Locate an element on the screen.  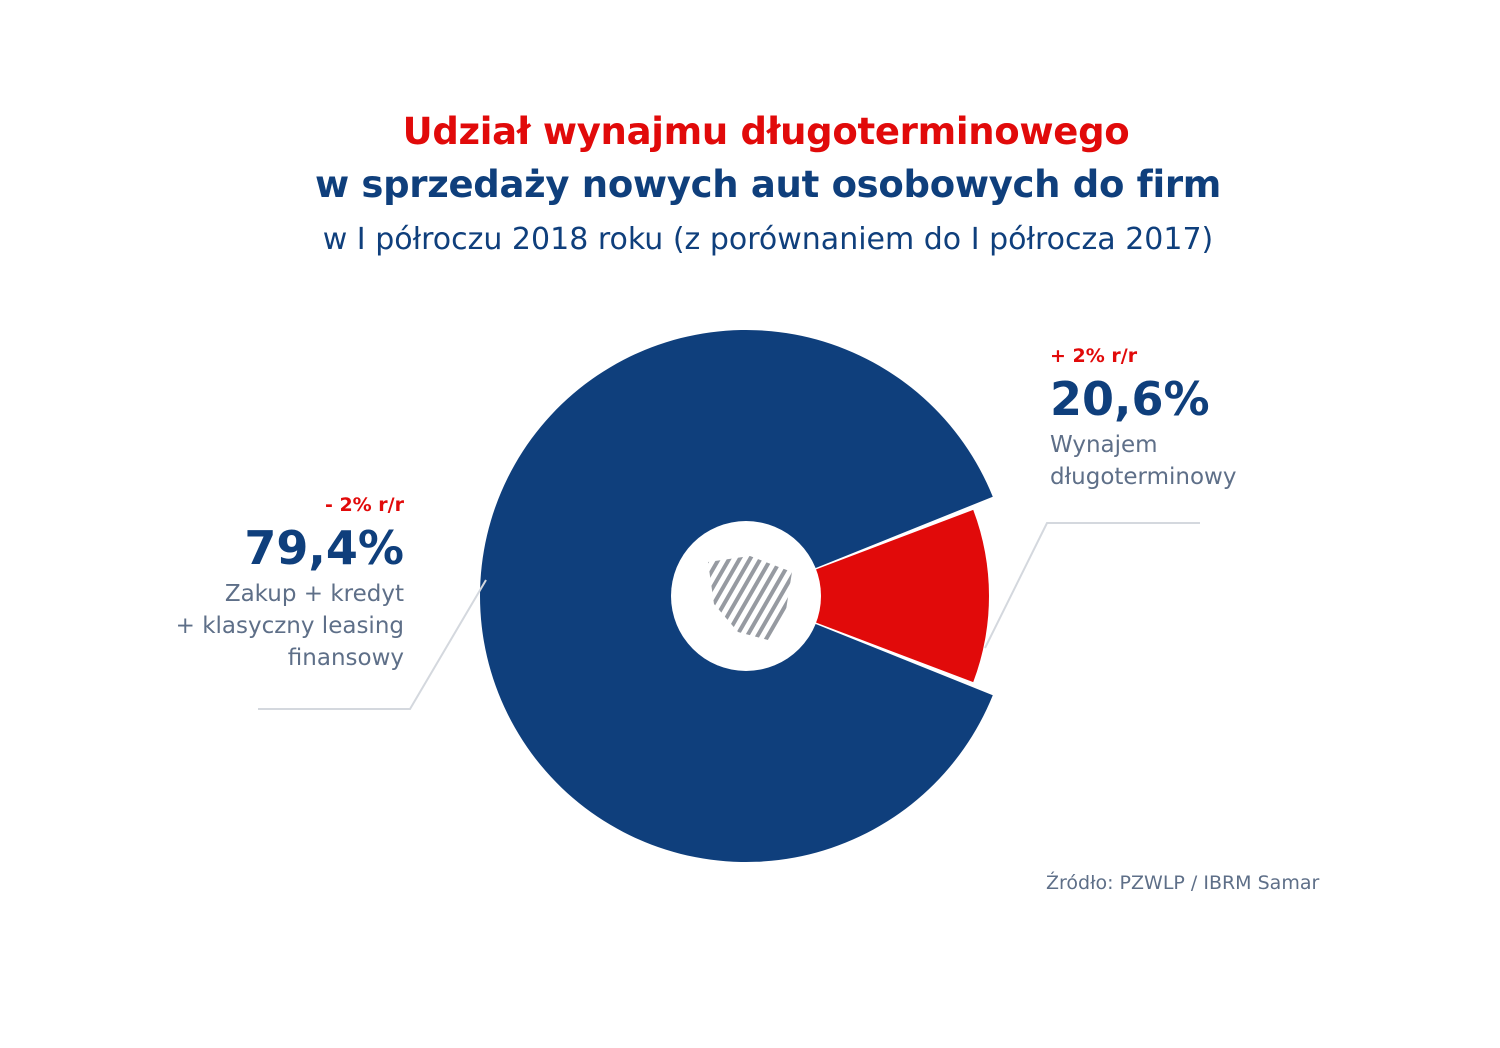
slice-label-line: + klasyczny leasing is located at coordinates (289, 626).